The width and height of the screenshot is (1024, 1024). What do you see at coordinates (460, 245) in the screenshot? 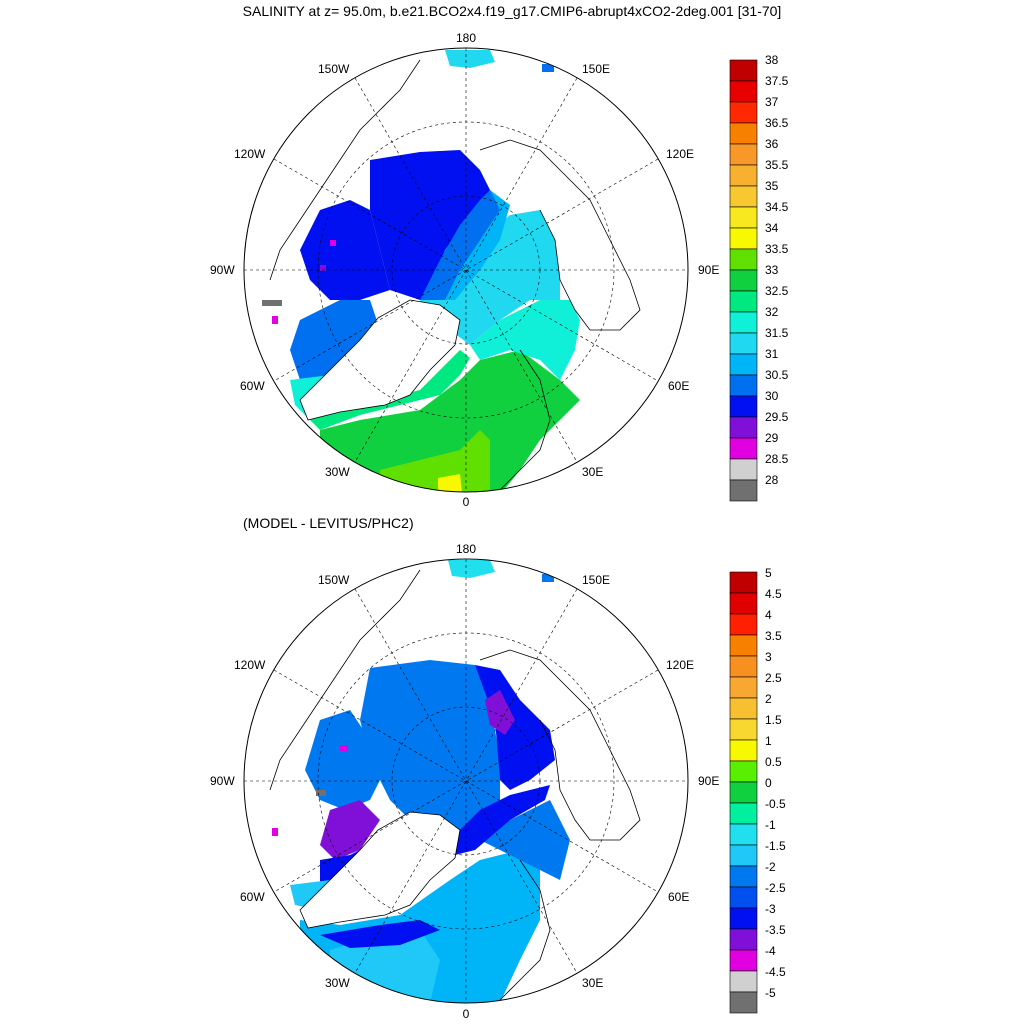
I see `top-beaufort-edge` at bounding box center [460, 245].